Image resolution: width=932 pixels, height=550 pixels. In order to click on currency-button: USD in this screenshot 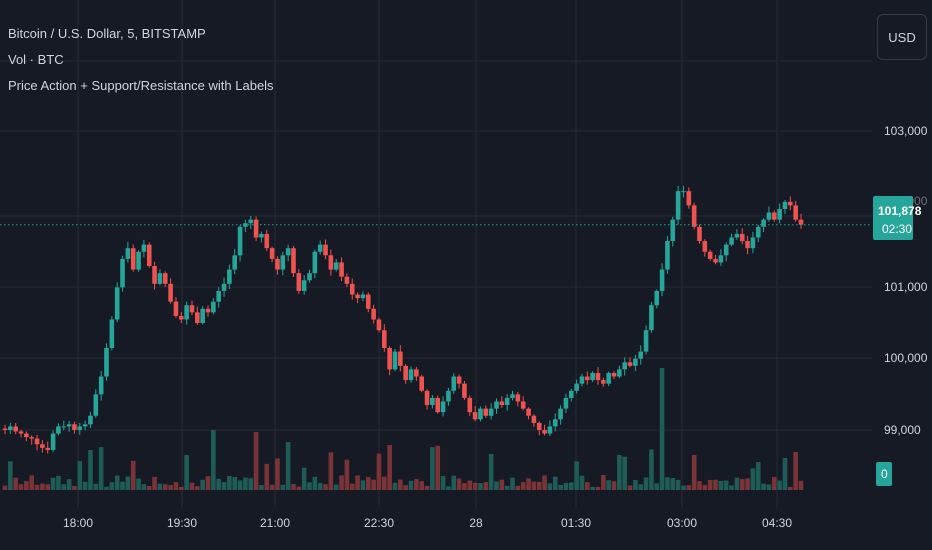, I will do `click(902, 37)`.